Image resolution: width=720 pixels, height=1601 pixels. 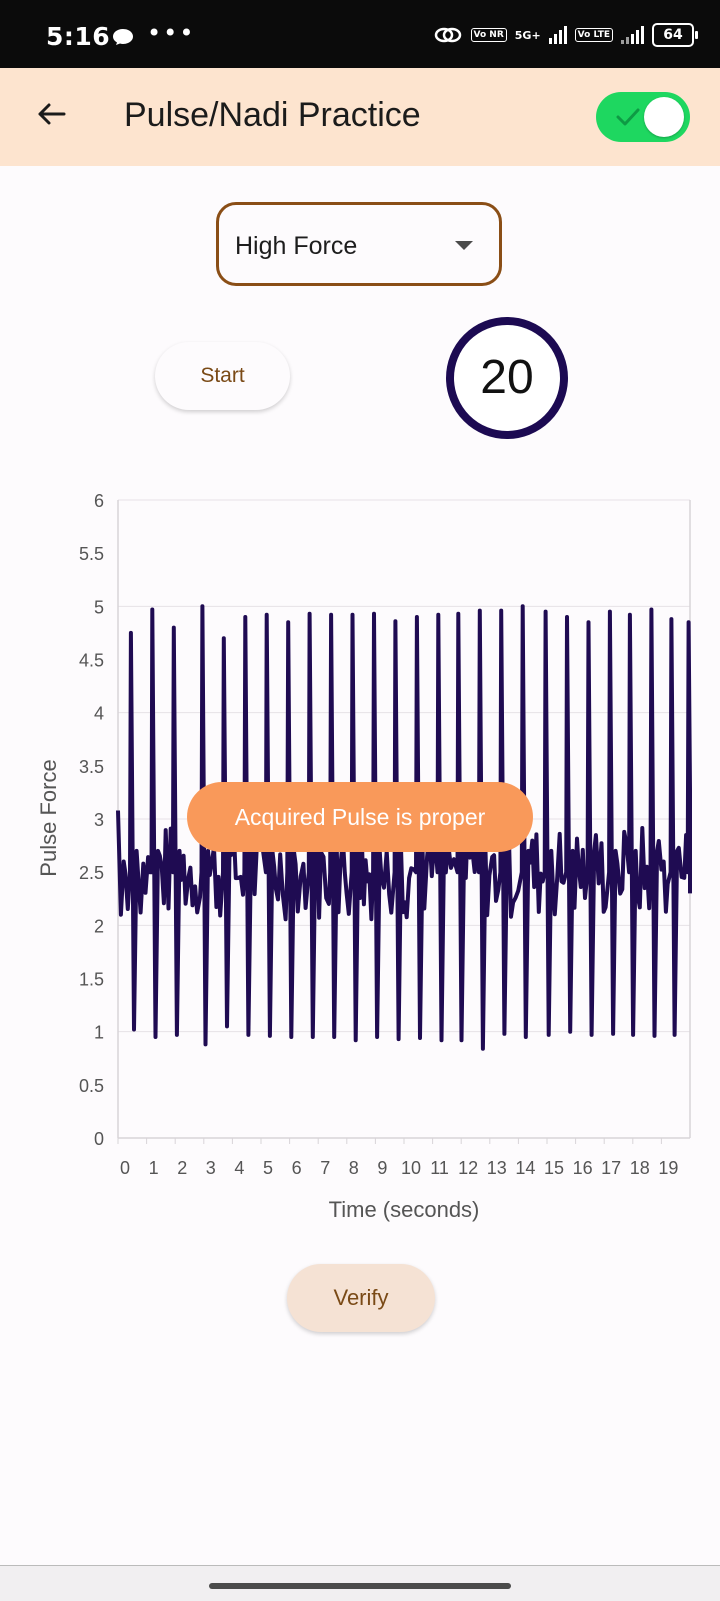 What do you see at coordinates (354, 1168) in the screenshot?
I see `x-tick-label: 8` at bounding box center [354, 1168].